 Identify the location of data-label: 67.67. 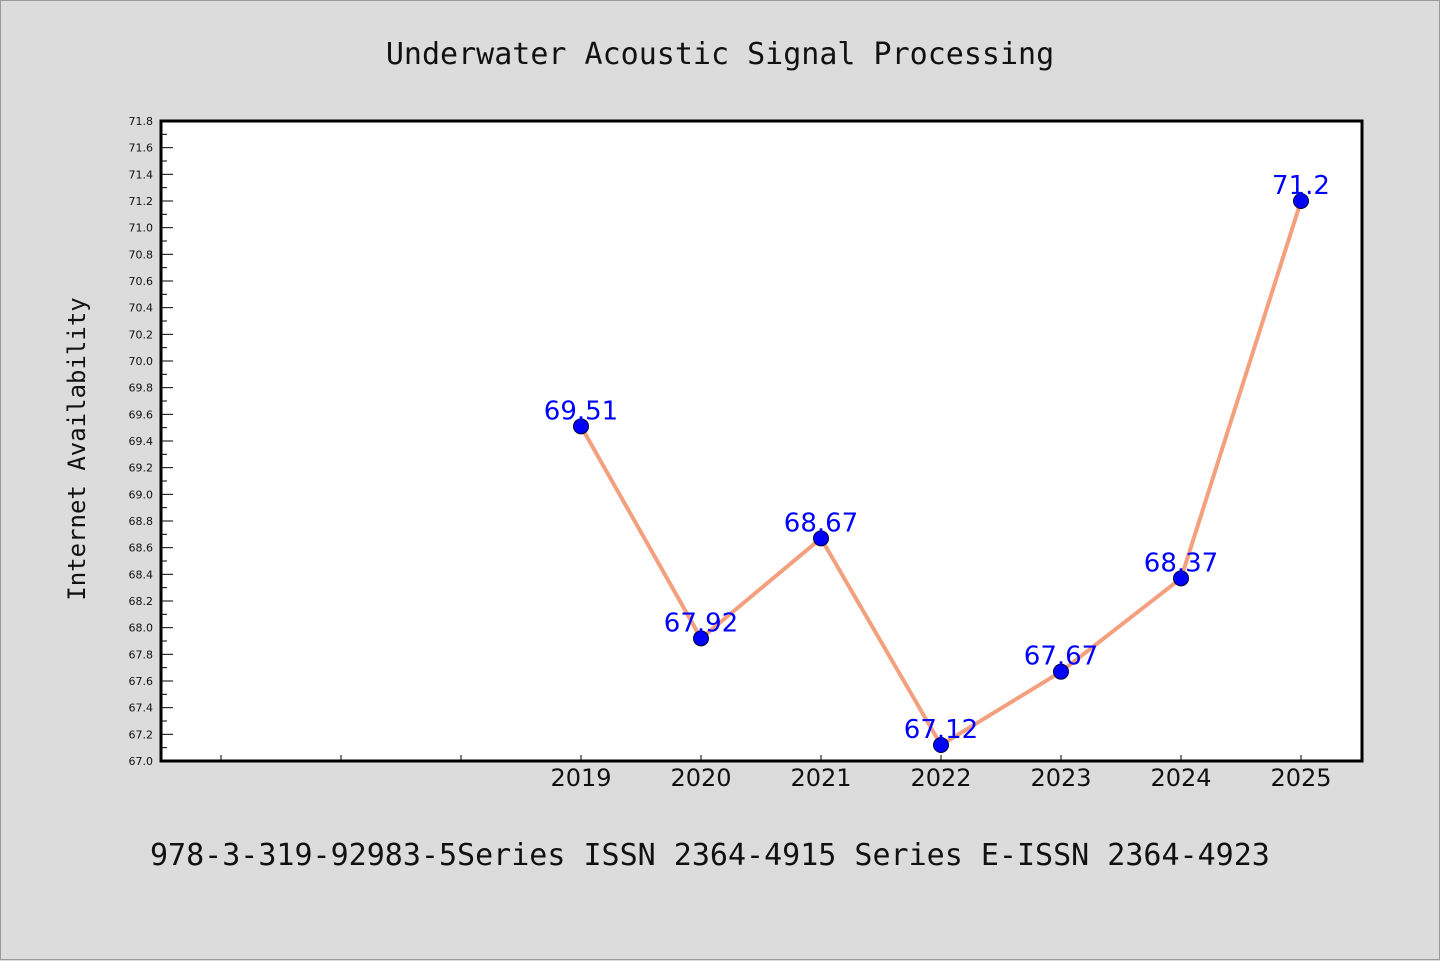
(1061, 657).